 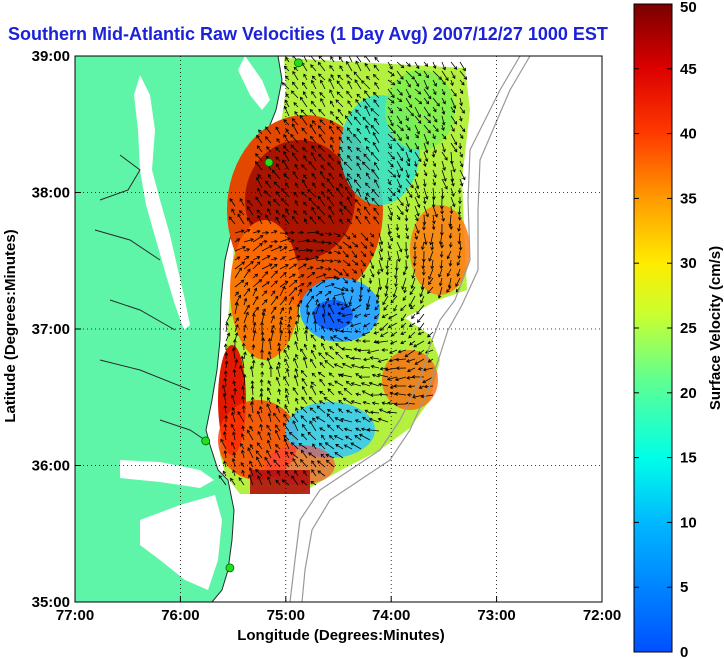 I want to click on x-tick-label: 77:00, so click(x=75, y=615).